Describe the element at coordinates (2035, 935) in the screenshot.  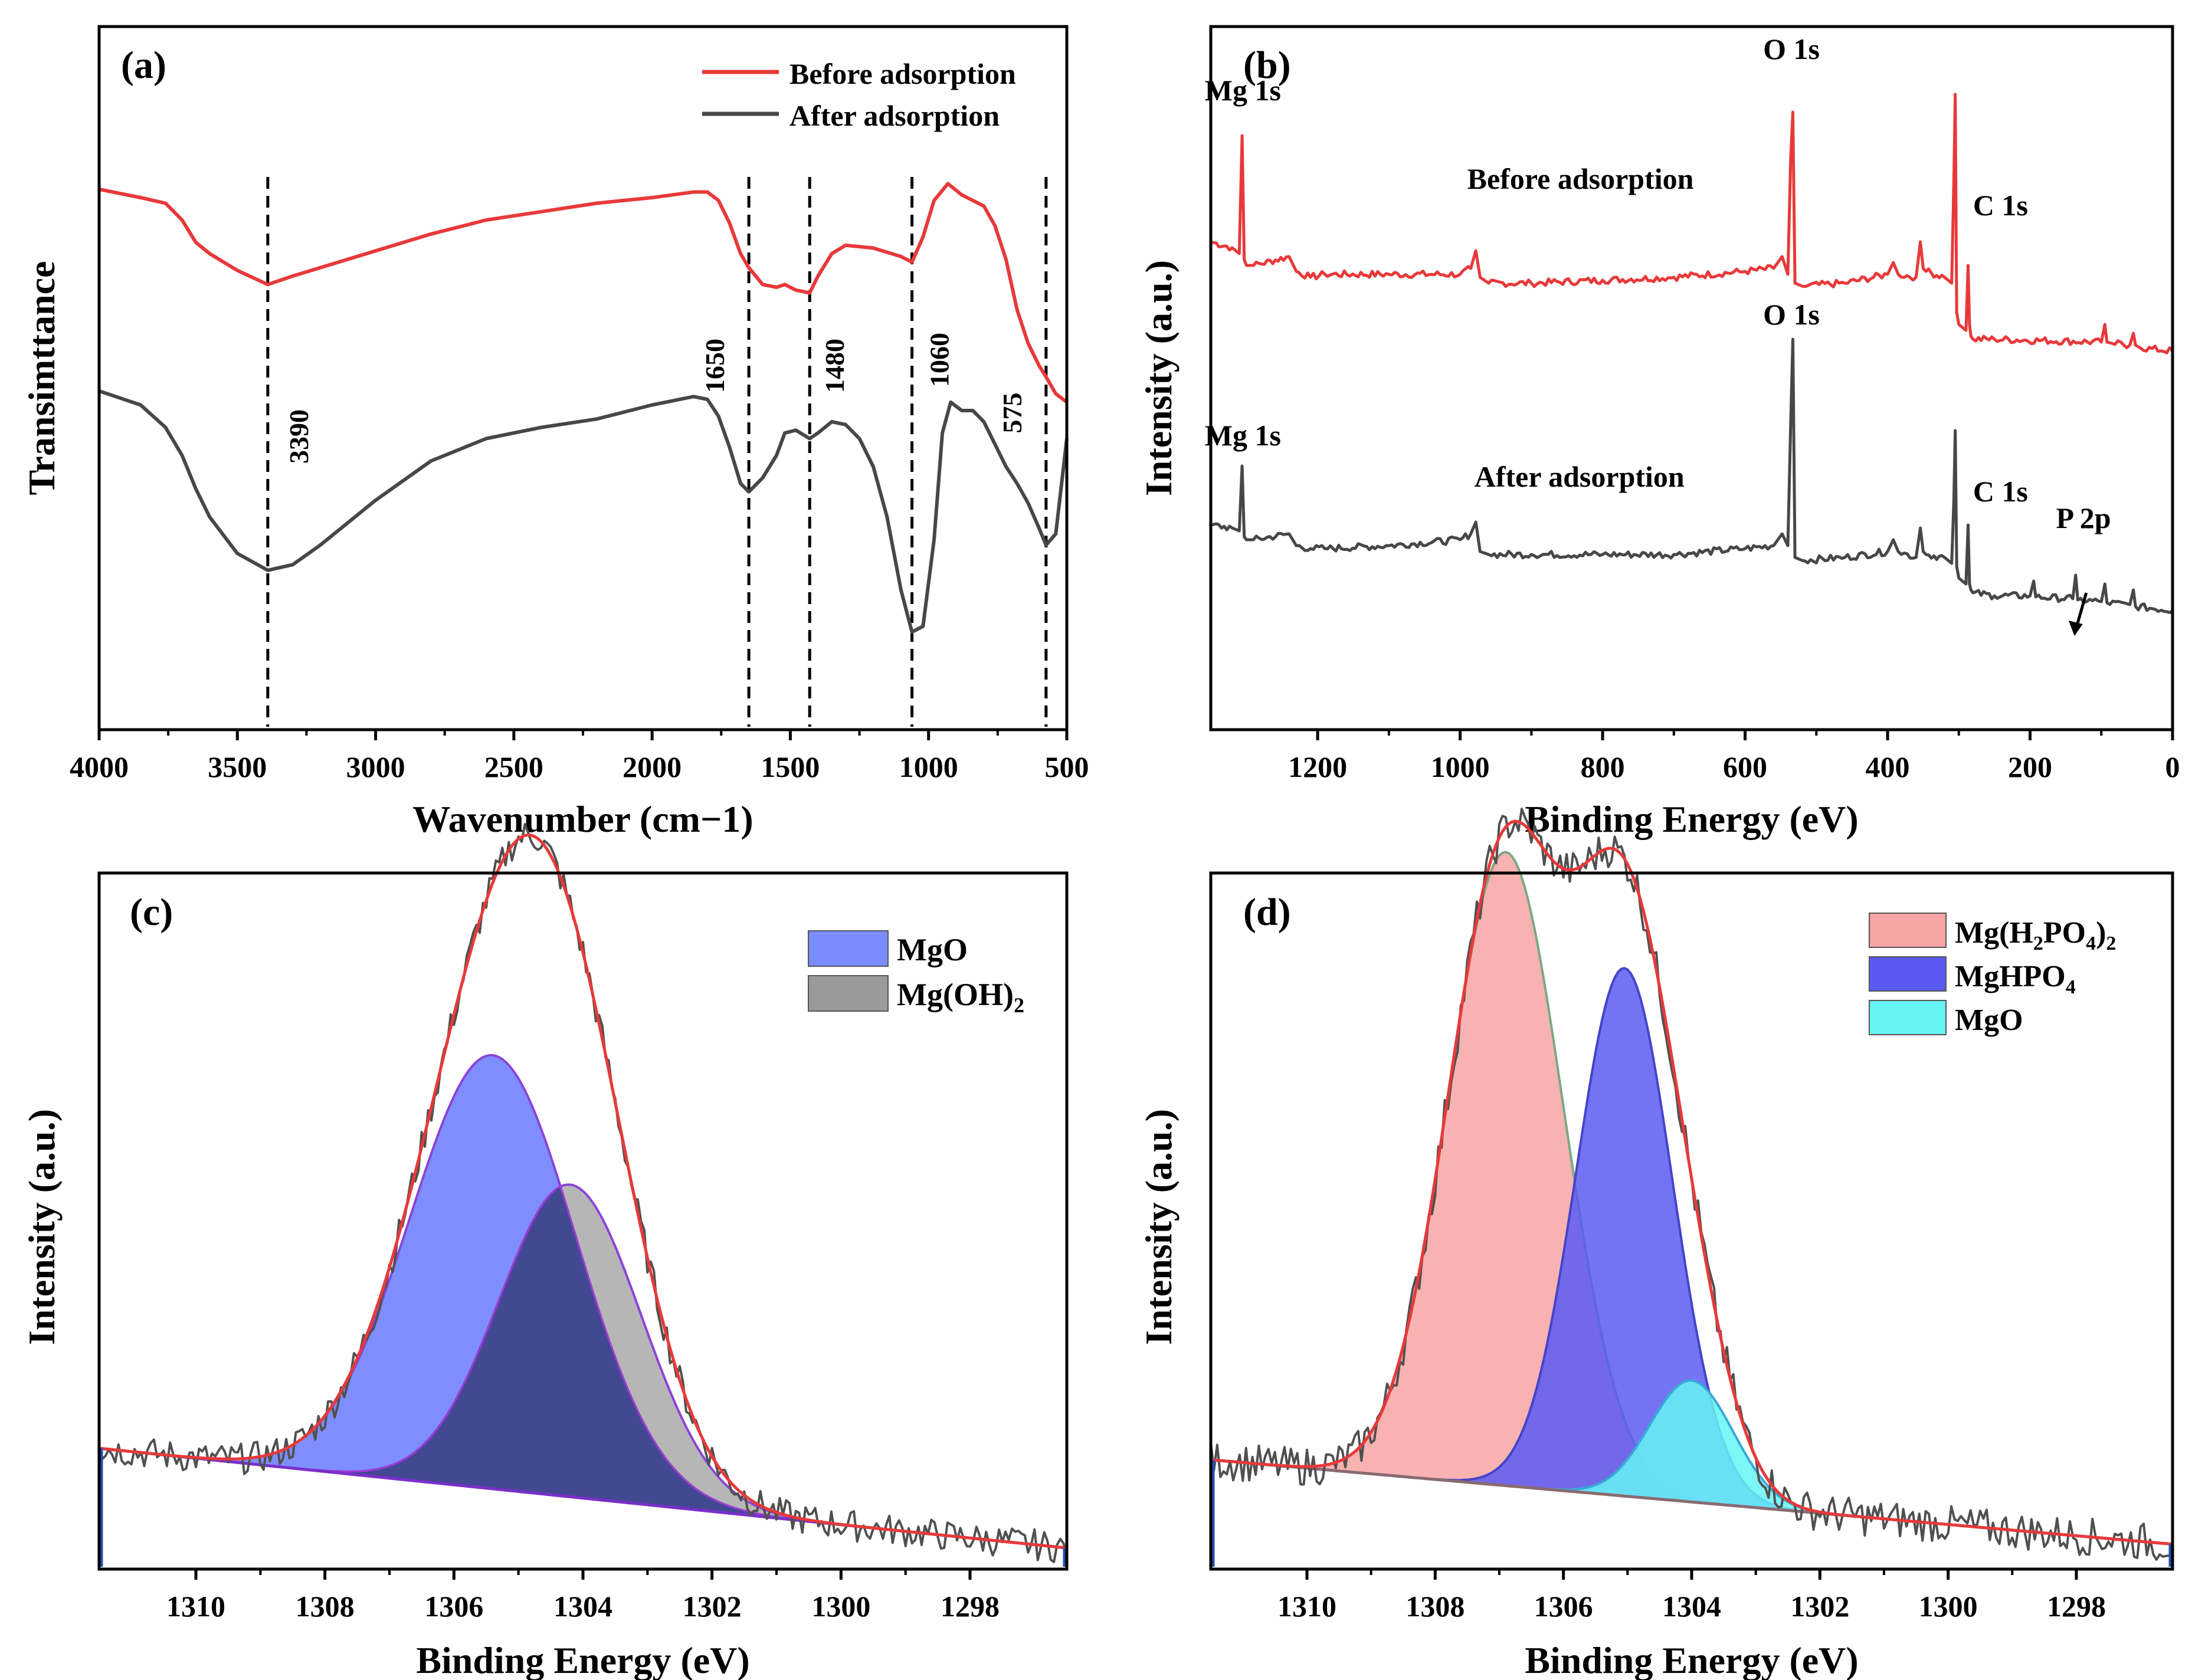
I see `legend-label-mgh2po4: Mg(H2PO4)2` at that location.